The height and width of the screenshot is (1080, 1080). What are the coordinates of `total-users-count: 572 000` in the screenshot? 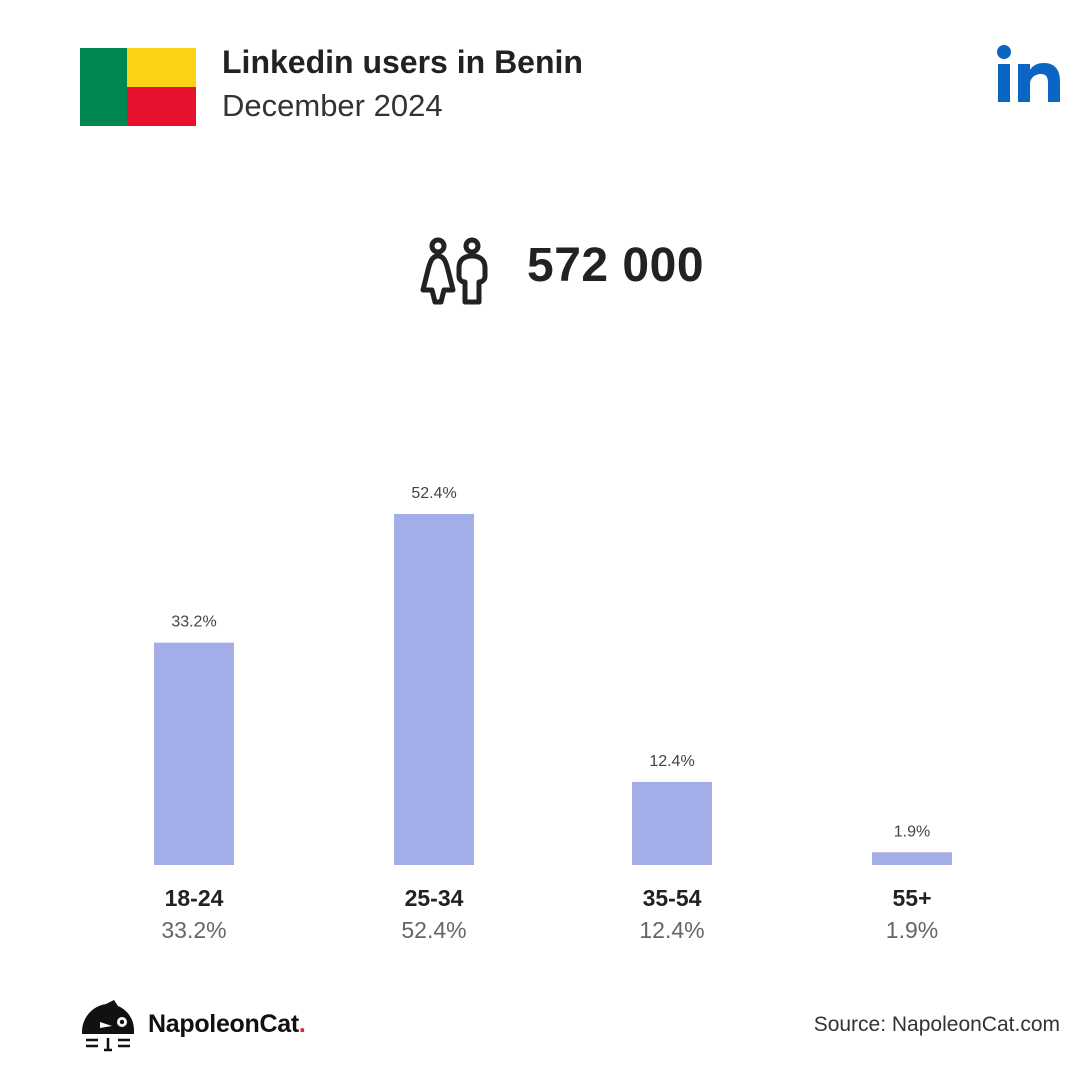 It's located at (616, 265).